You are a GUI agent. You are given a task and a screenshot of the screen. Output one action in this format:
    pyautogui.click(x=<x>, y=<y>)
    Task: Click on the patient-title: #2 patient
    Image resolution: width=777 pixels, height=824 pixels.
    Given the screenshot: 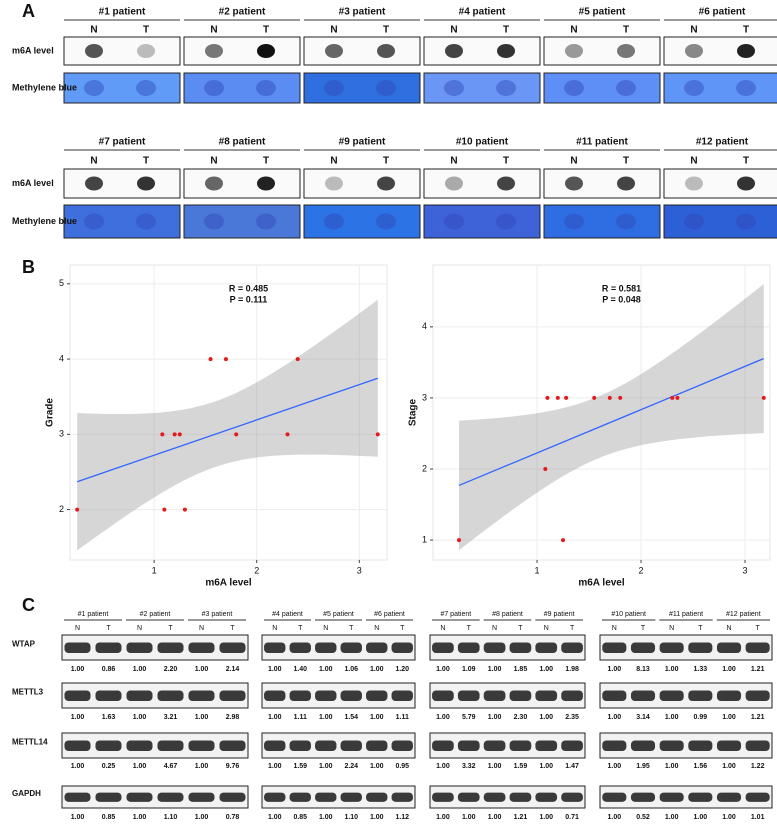 What is the action you would take?
    pyautogui.click(x=242, y=12)
    